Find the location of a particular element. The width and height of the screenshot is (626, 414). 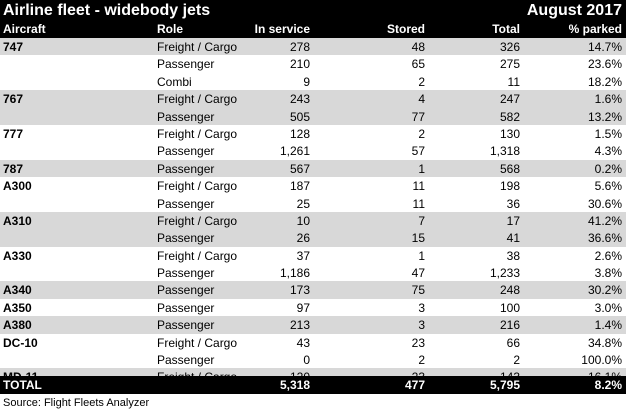

cell-parked: 14.7% is located at coordinates (604, 47).